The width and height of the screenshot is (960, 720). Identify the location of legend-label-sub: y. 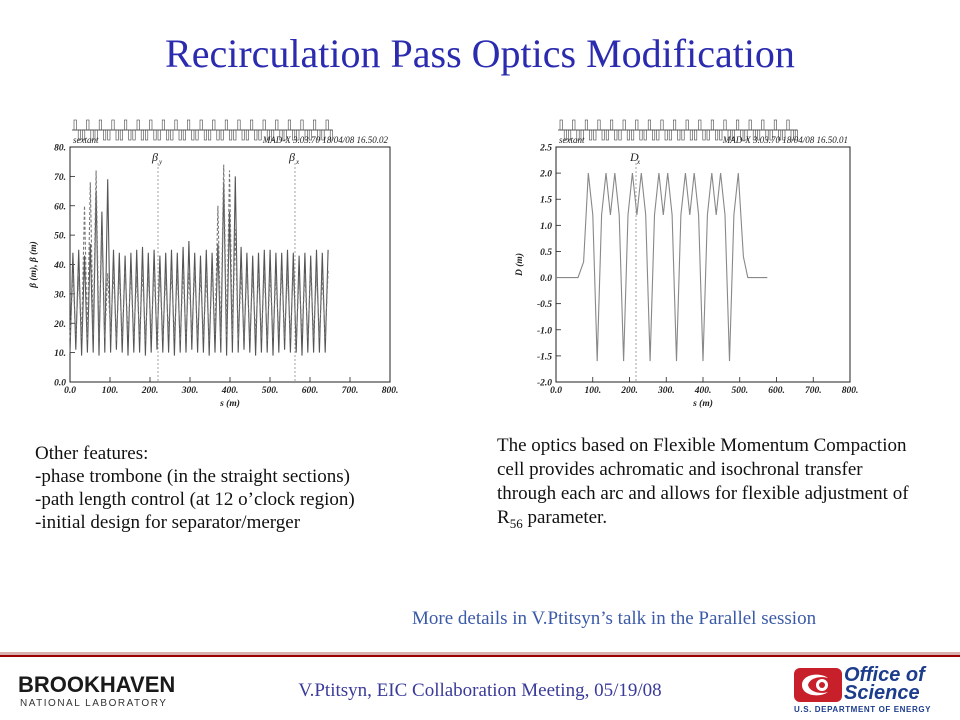
(160, 162).